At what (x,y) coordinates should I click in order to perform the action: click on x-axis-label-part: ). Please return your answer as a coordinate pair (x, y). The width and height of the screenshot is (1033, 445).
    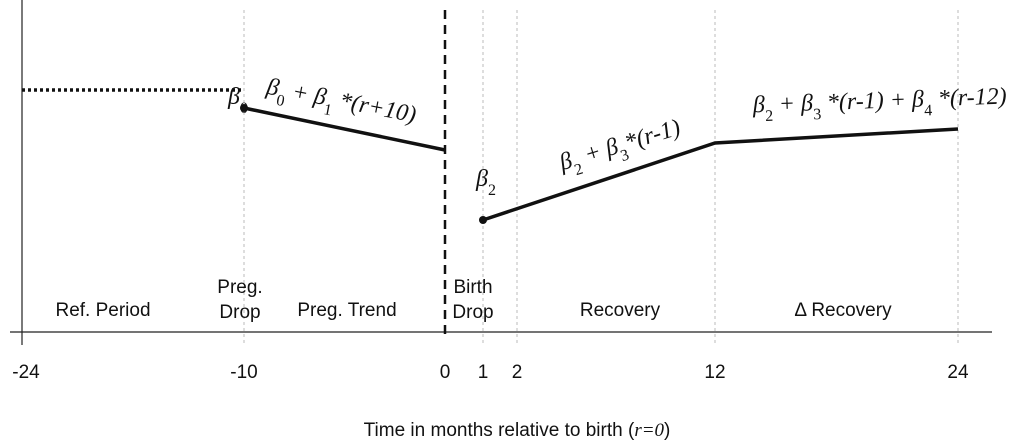
    Looking at the image, I should click on (667, 430).